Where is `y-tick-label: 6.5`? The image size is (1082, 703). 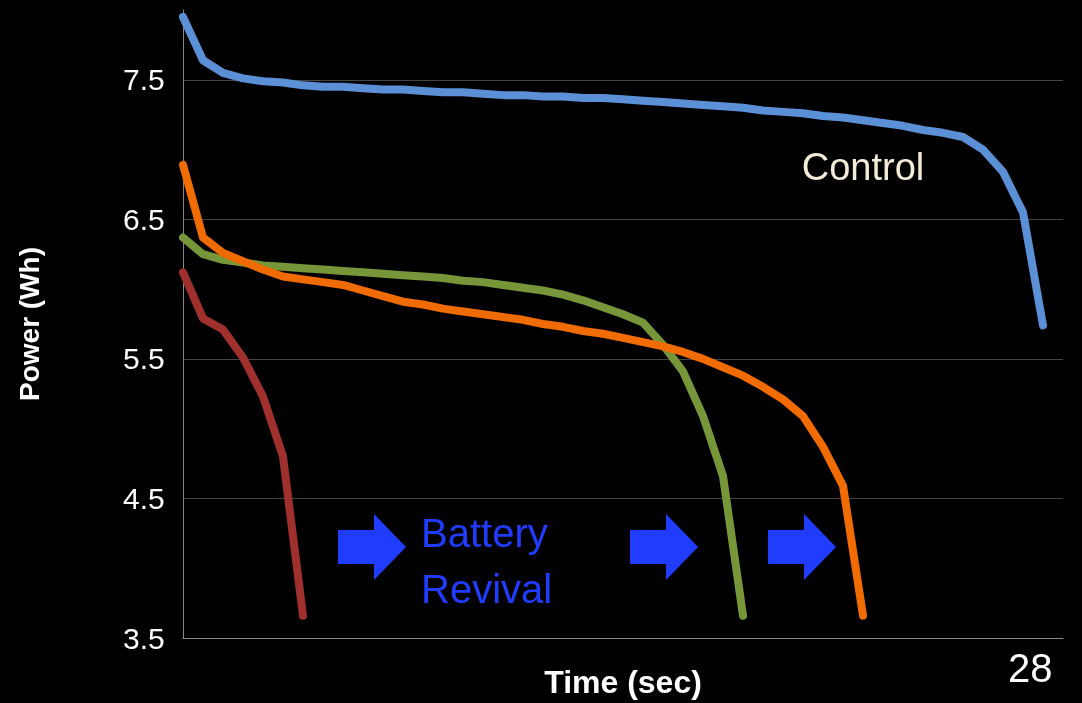 y-tick-label: 6.5 is located at coordinates (144, 219).